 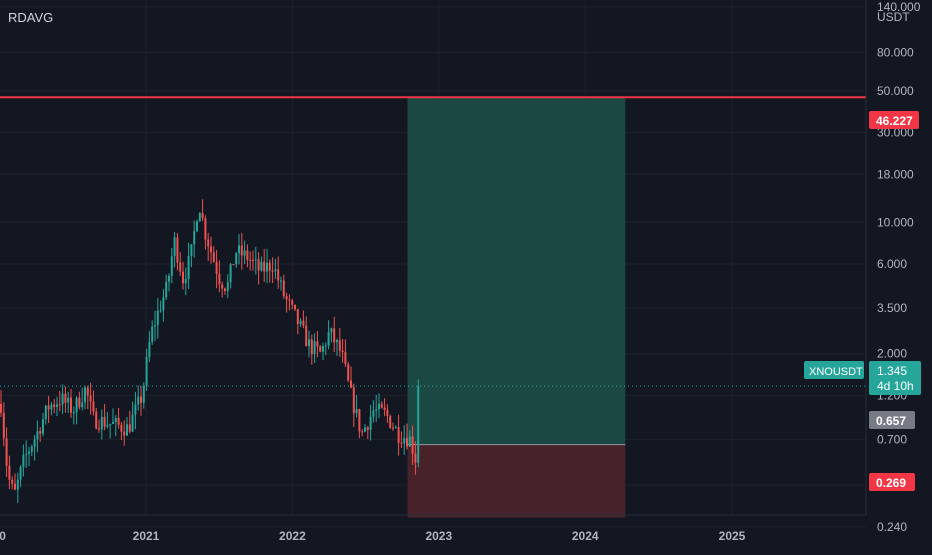 What do you see at coordinates (895, 222) in the screenshot?
I see `y-tick-label: 10.000` at bounding box center [895, 222].